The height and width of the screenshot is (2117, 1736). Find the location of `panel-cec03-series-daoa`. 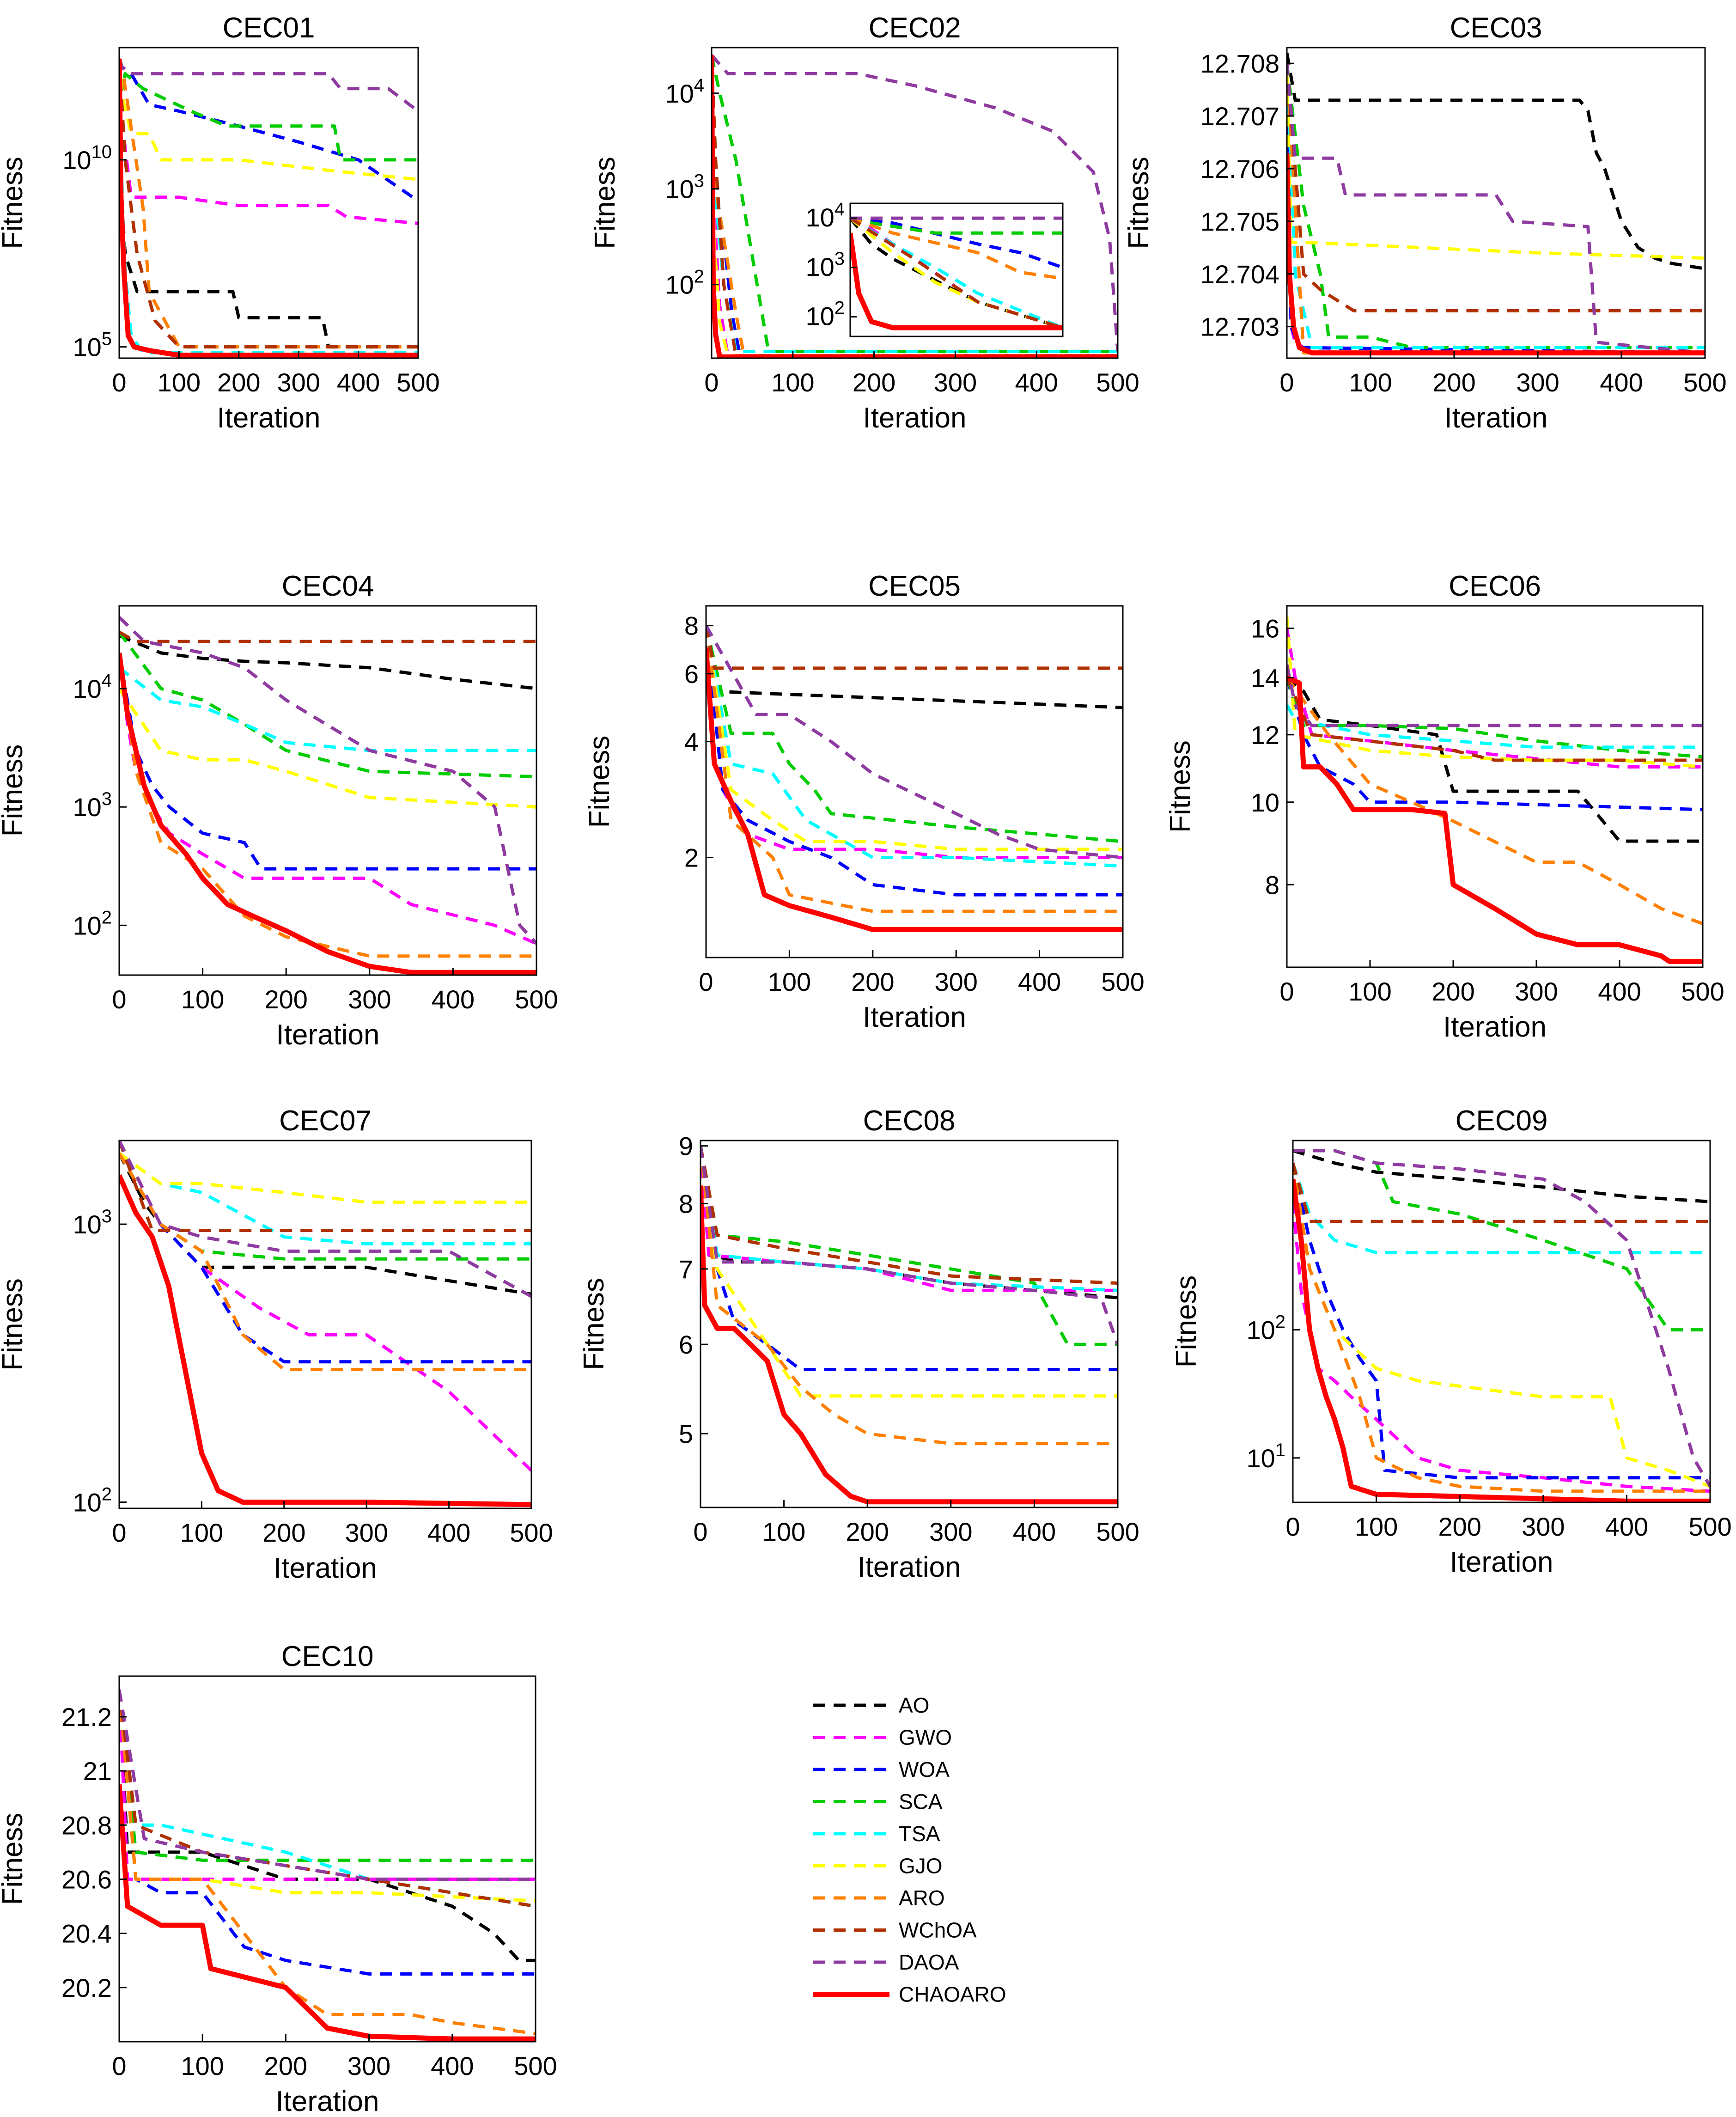

panel-cec03-series-daoa is located at coordinates (1496, 209).